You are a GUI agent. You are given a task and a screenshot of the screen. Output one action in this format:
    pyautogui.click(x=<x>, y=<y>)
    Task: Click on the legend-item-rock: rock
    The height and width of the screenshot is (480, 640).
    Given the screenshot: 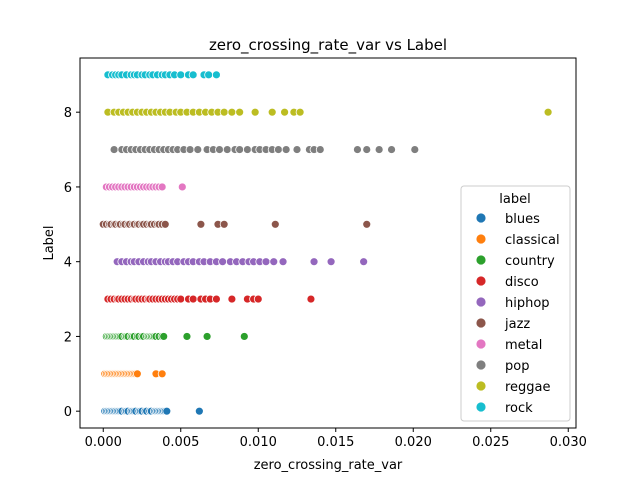 What is the action you would take?
    pyautogui.click(x=504, y=408)
    